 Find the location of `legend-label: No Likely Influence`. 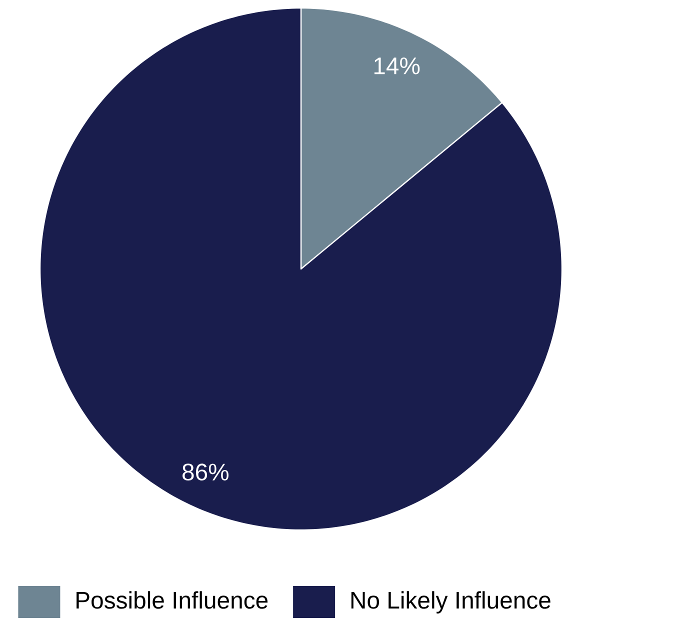

legend-label: No Likely Influence is located at coordinates (450, 602).